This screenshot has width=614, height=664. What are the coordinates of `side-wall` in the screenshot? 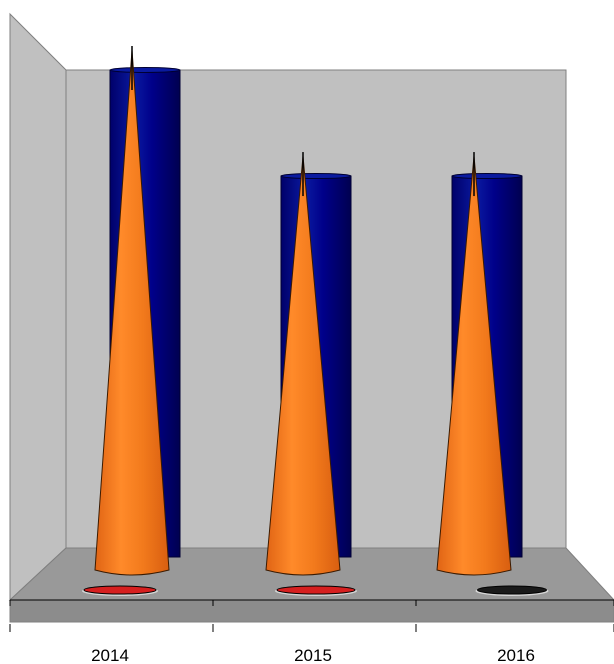 It's located at (38, 307).